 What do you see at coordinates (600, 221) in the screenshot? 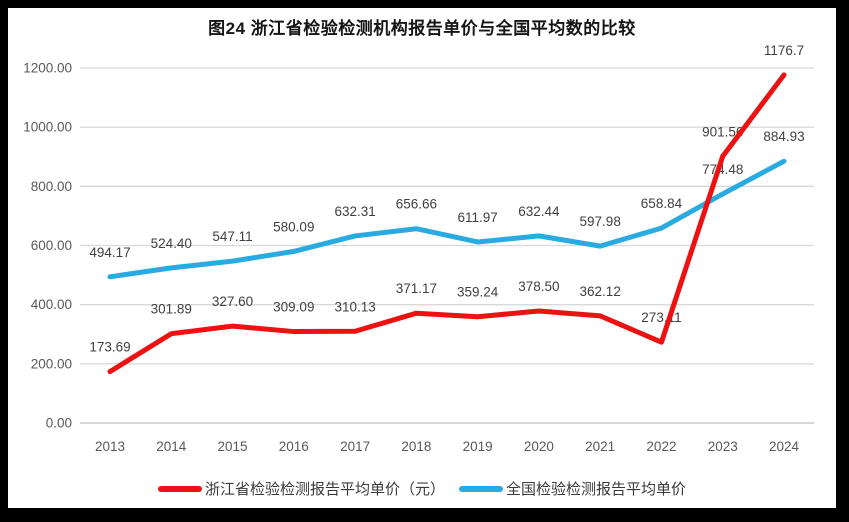
I see `data-label: 597.98` at bounding box center [600, 221].